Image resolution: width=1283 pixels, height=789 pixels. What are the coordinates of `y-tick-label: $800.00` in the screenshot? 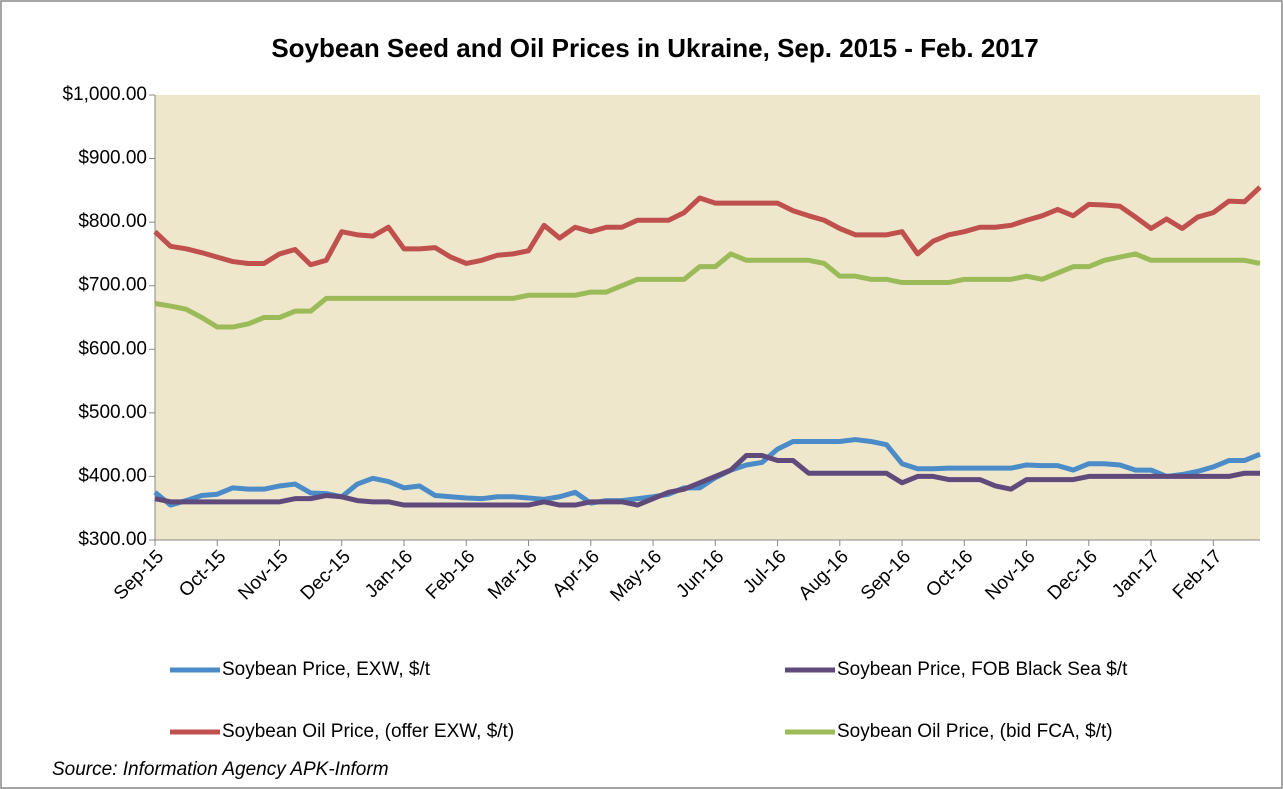 It's located at (112, 221).